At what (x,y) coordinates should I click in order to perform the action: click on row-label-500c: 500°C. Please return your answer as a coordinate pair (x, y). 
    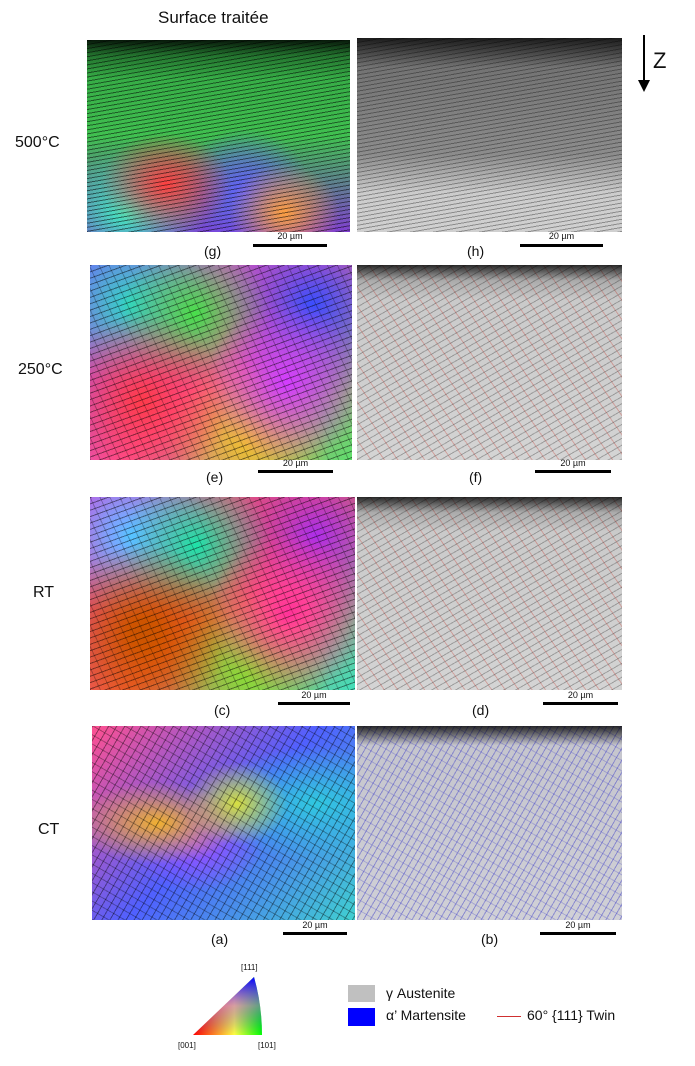
    Looking at the image, I should click on (37, 142).